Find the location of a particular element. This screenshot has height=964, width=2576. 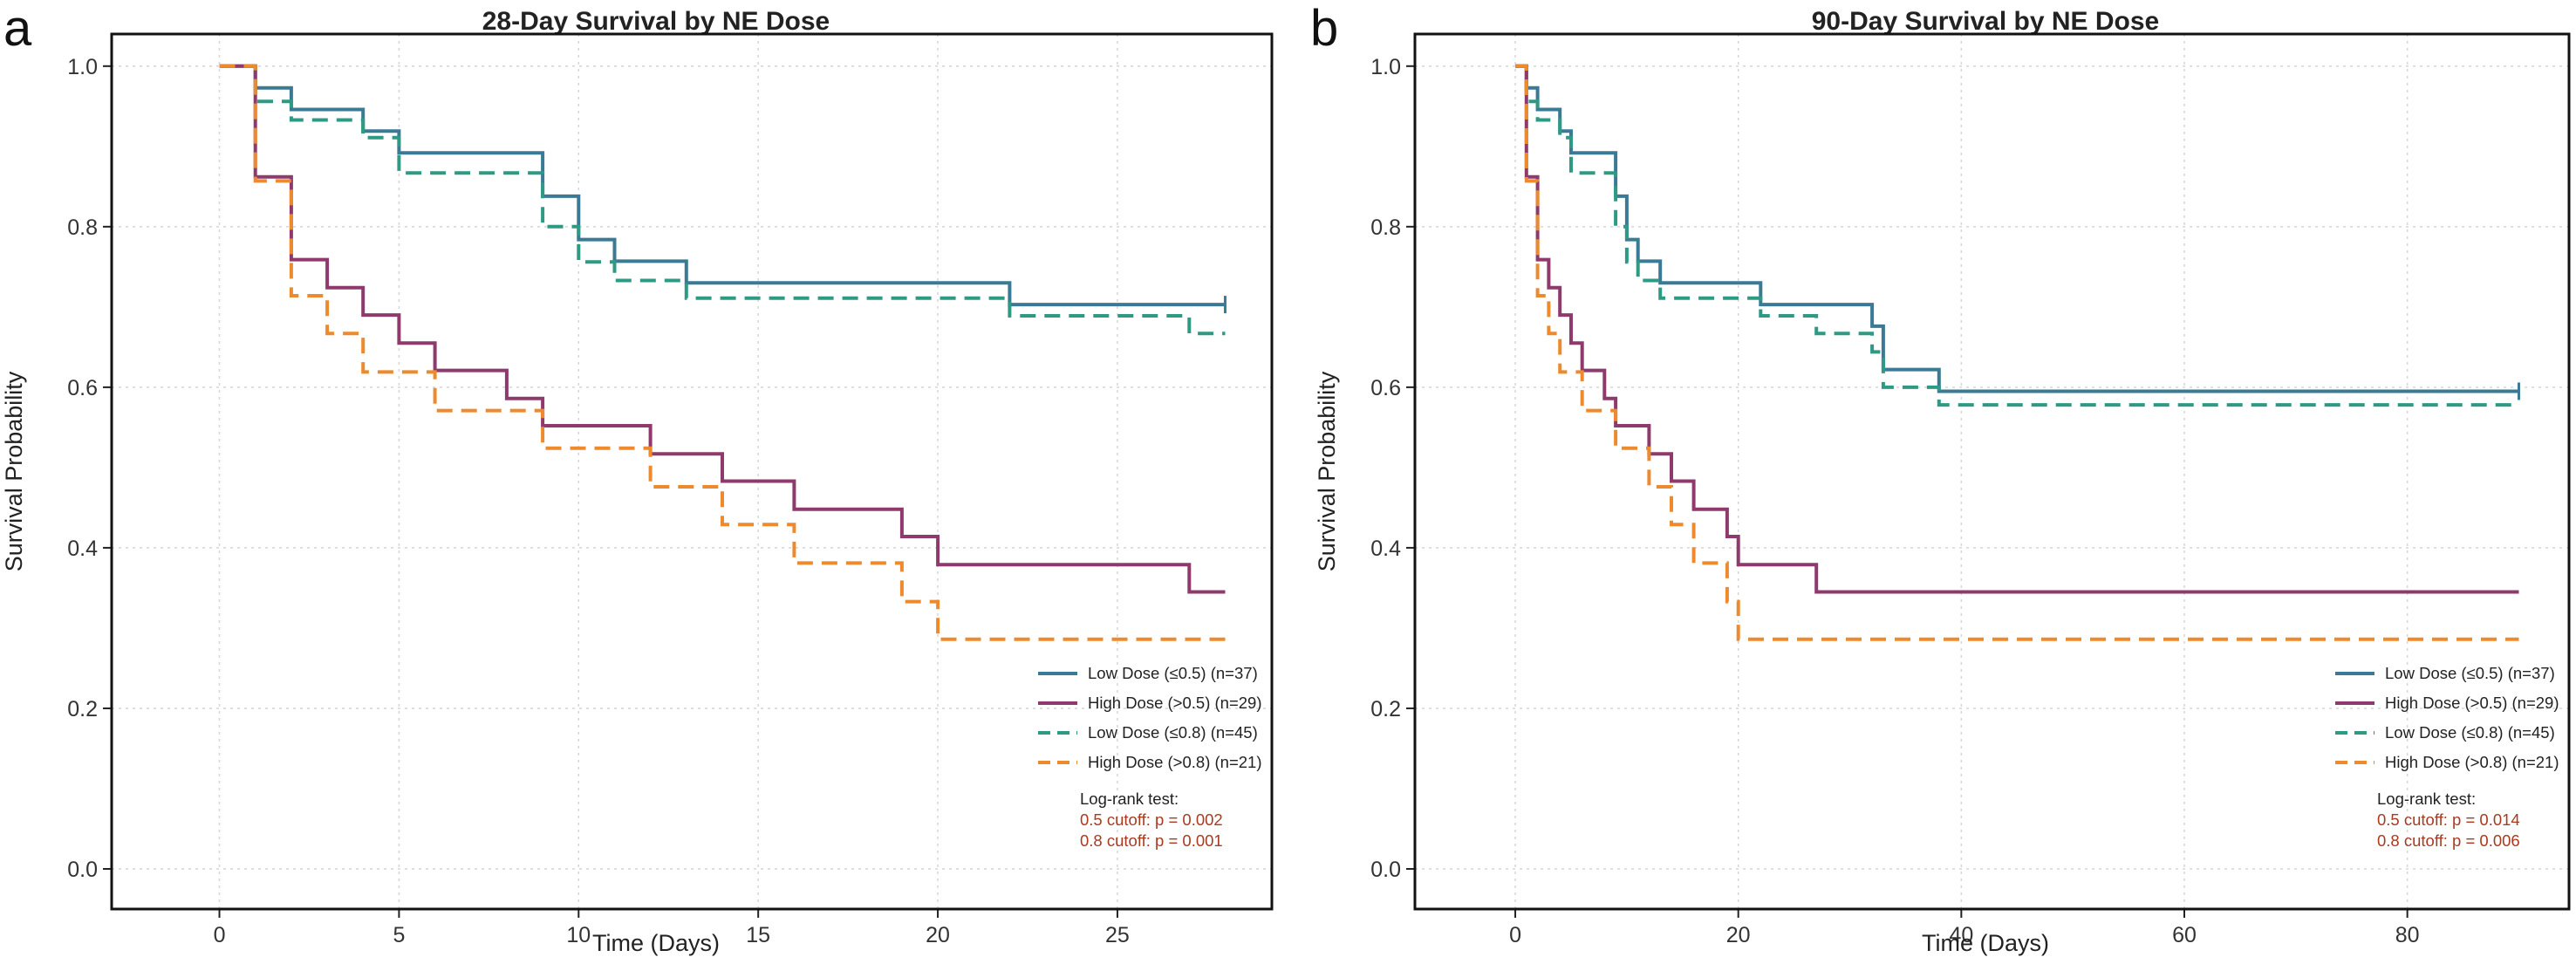

chart-title: 90-Day Survival by NE Dose is located at coordinates (1986, 21).